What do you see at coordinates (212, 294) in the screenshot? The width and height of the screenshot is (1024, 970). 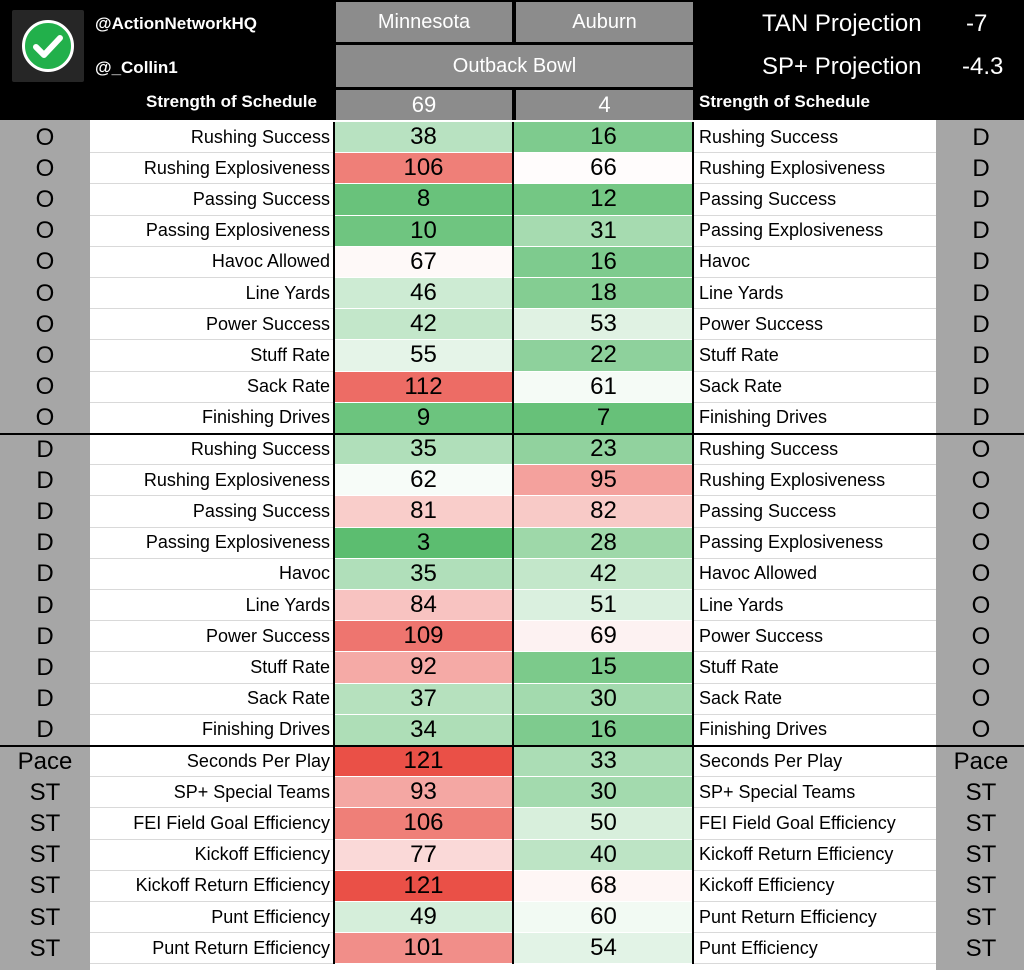 I see `stat-label-left: Line Yards` at bounding box center [212, 294].